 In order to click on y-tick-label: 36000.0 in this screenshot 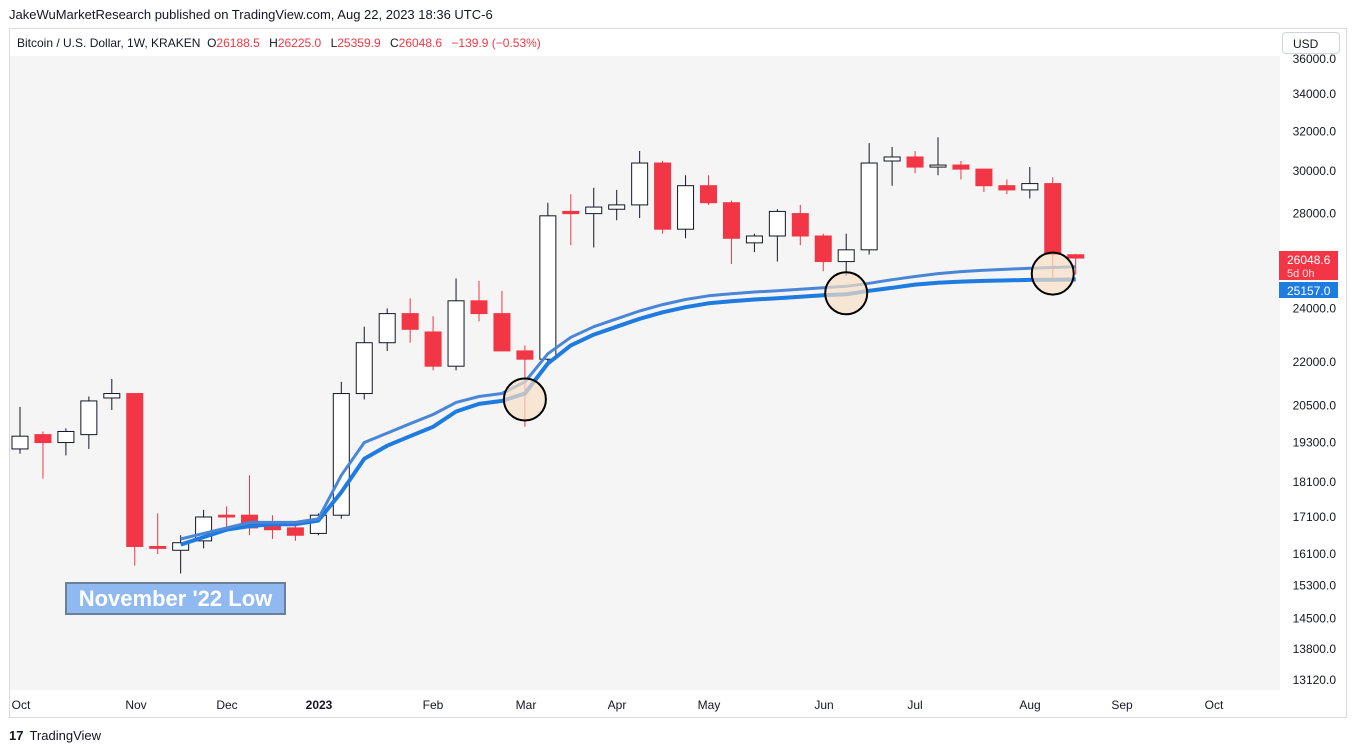, I will do `click(1315, 59)`.